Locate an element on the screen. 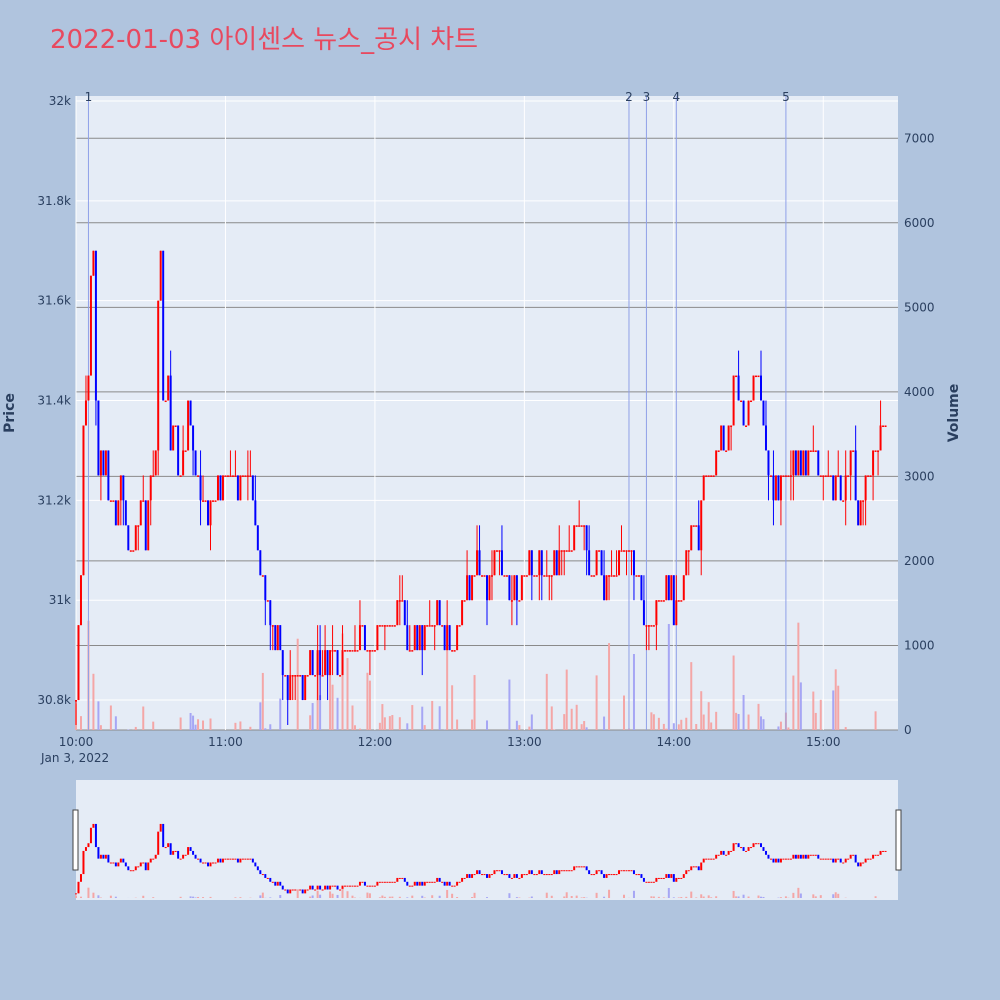 The width and height of the screenshot is (1000, 1000). range-slider is located at coordinates (487, 840).